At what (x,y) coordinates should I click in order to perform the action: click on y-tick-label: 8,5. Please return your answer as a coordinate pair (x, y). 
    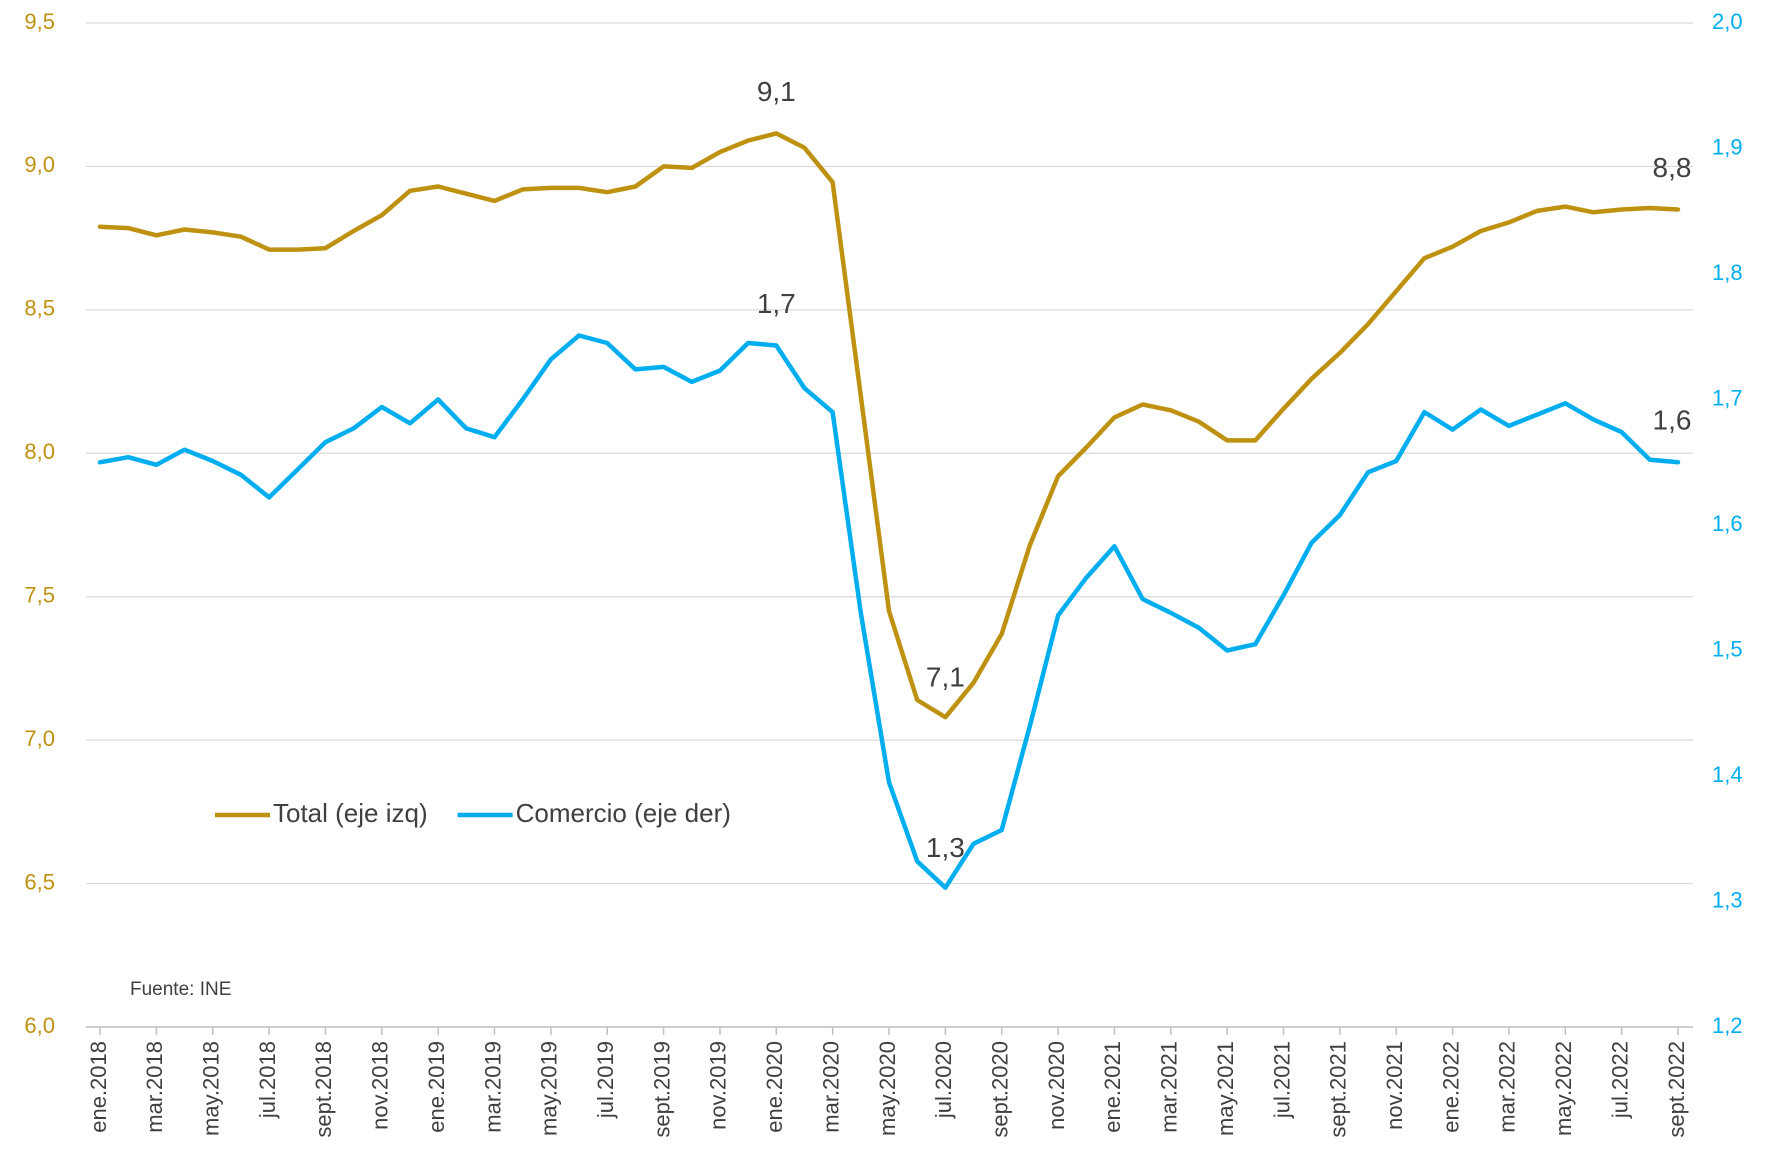
    Looking at the image, I should click on (39, 308).